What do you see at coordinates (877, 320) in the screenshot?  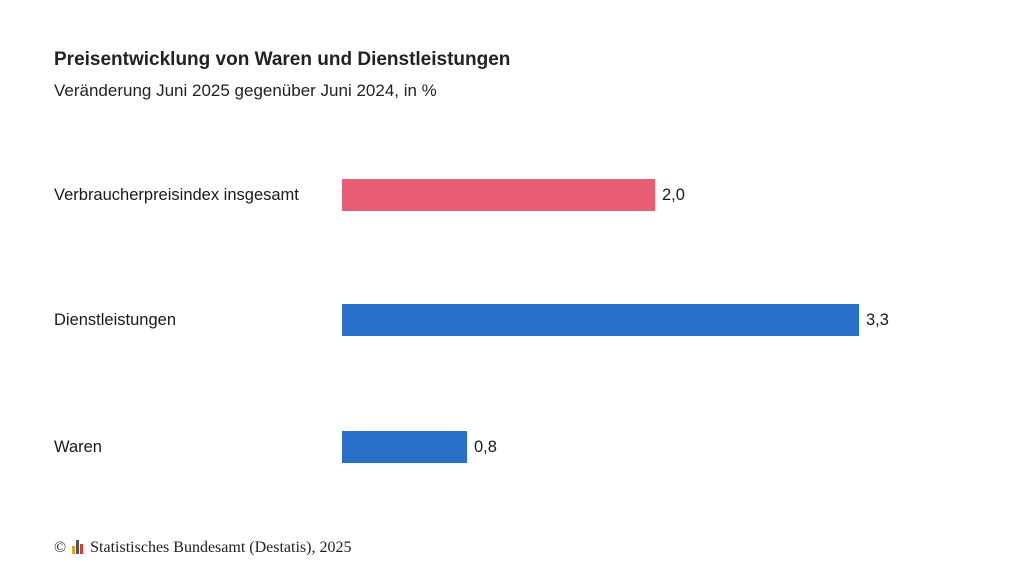 I see `value-label: 3,3` at bounding box center [877, 320].